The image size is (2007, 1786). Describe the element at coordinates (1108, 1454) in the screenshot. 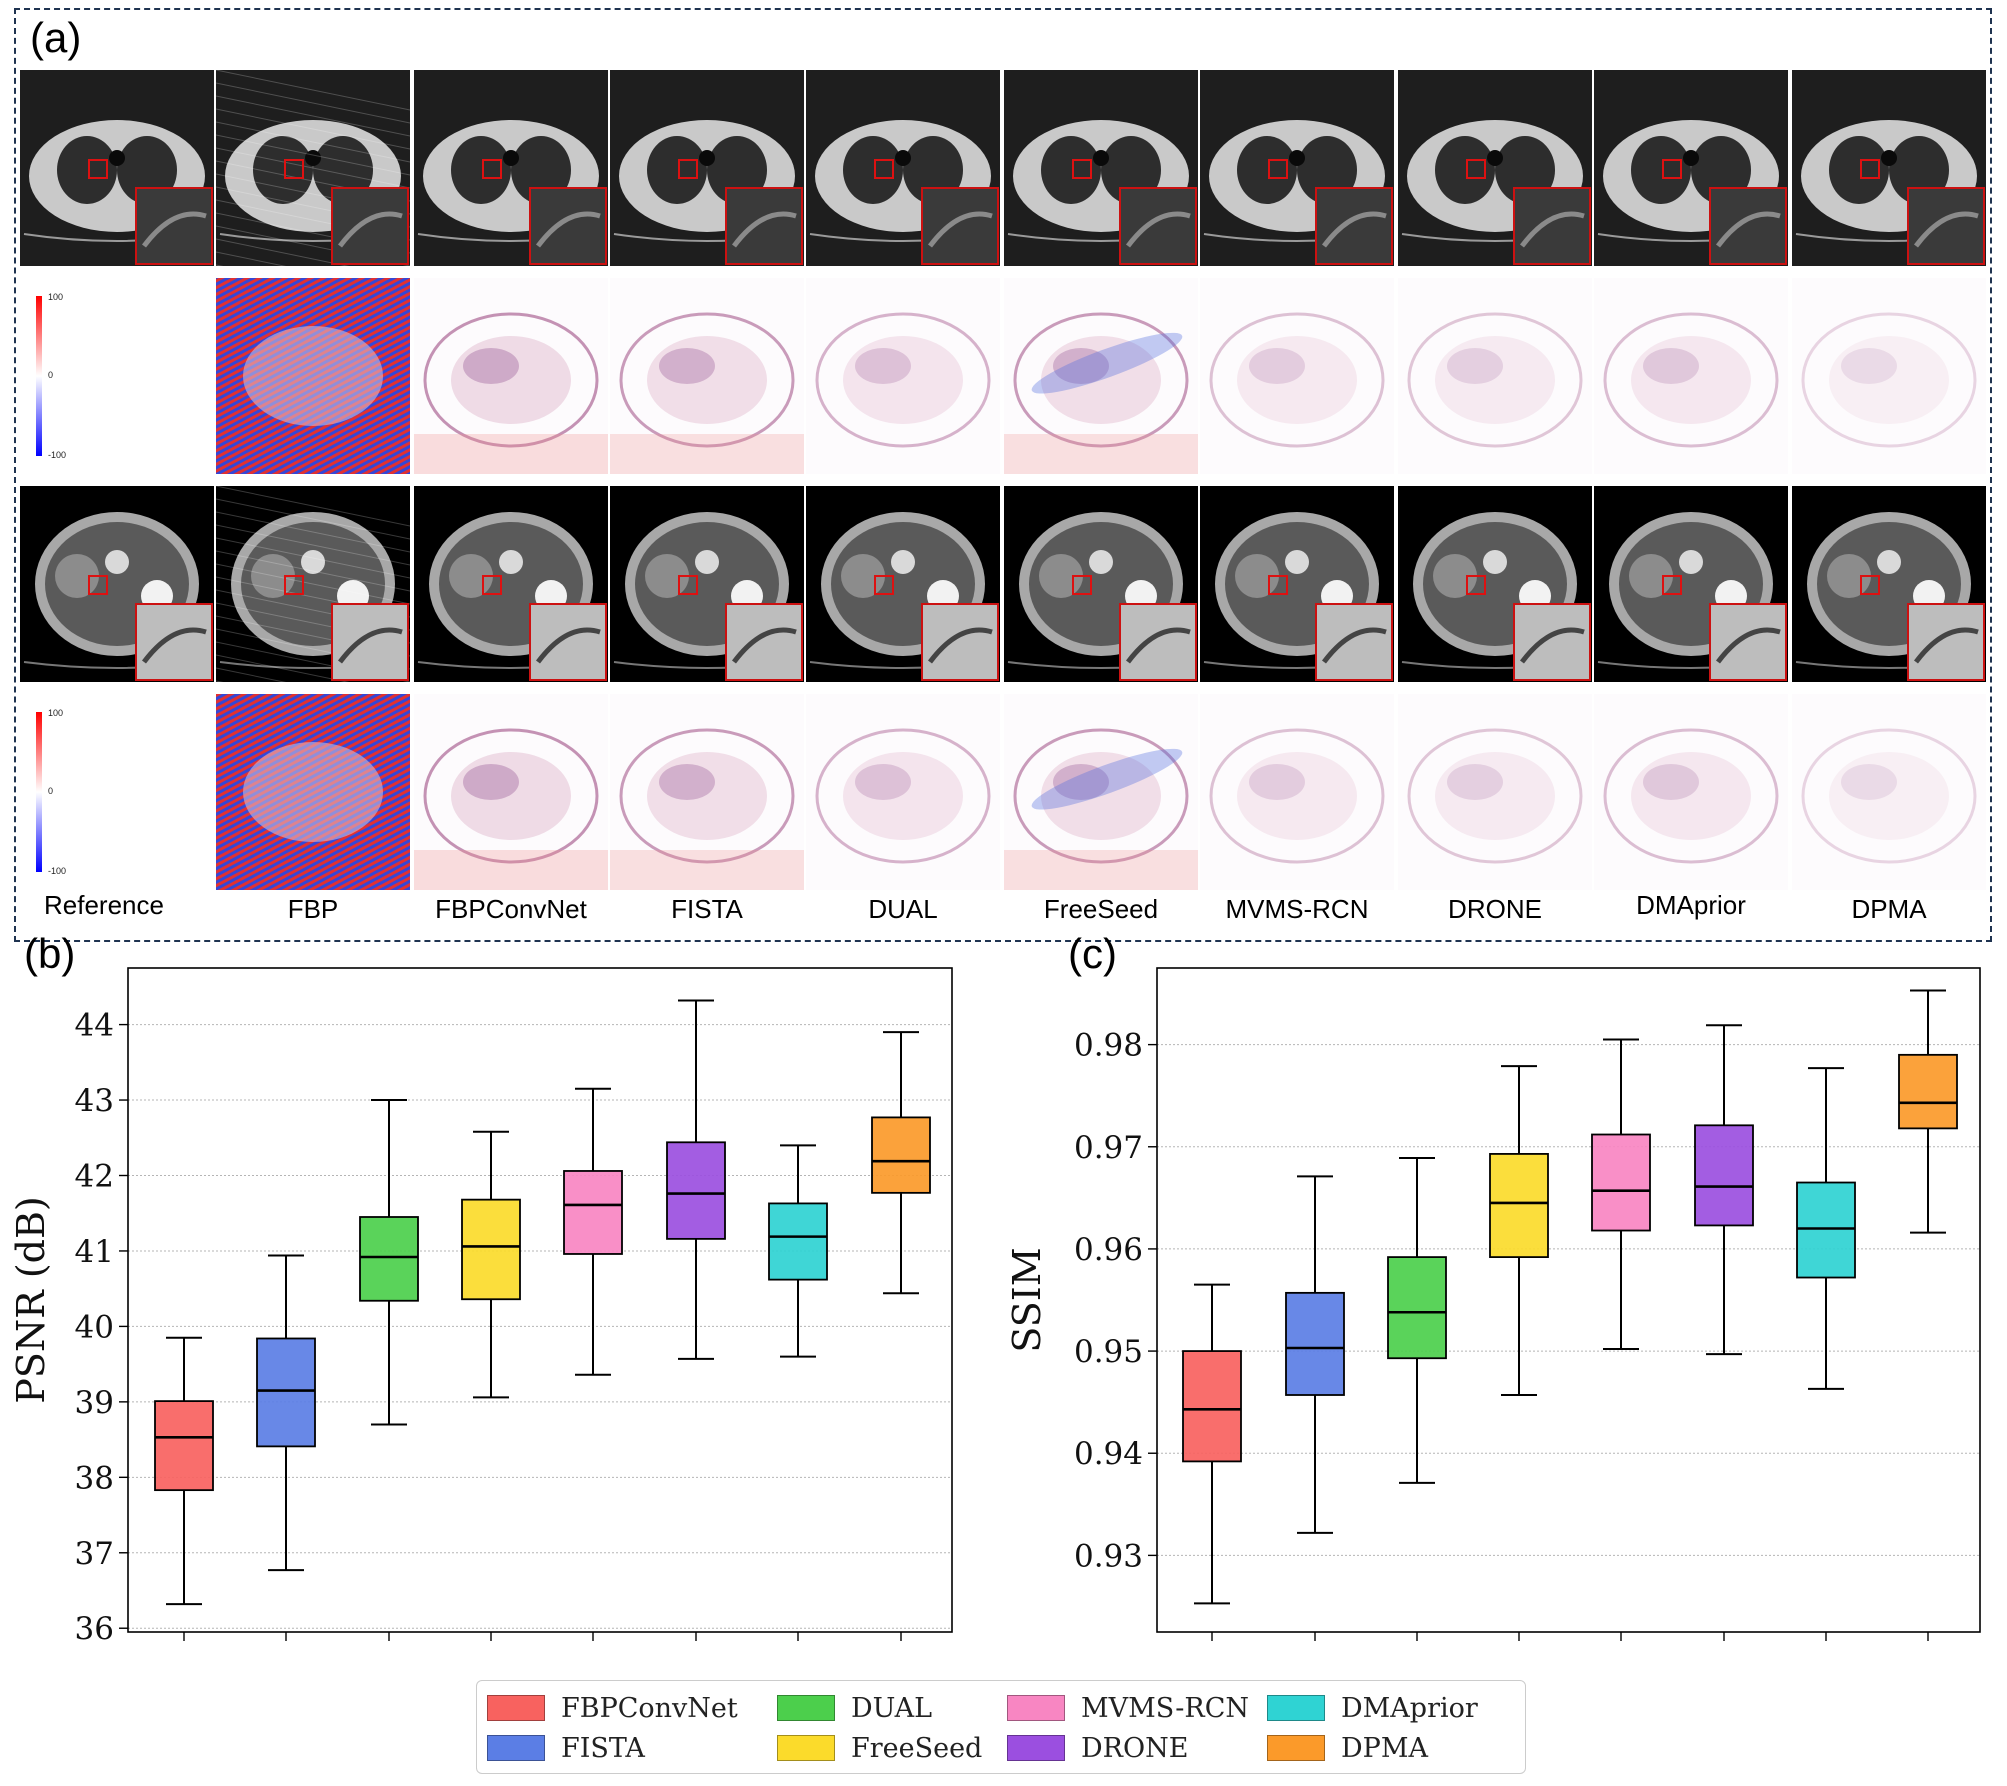

I see `y-tick-label: 0.94` at that location.